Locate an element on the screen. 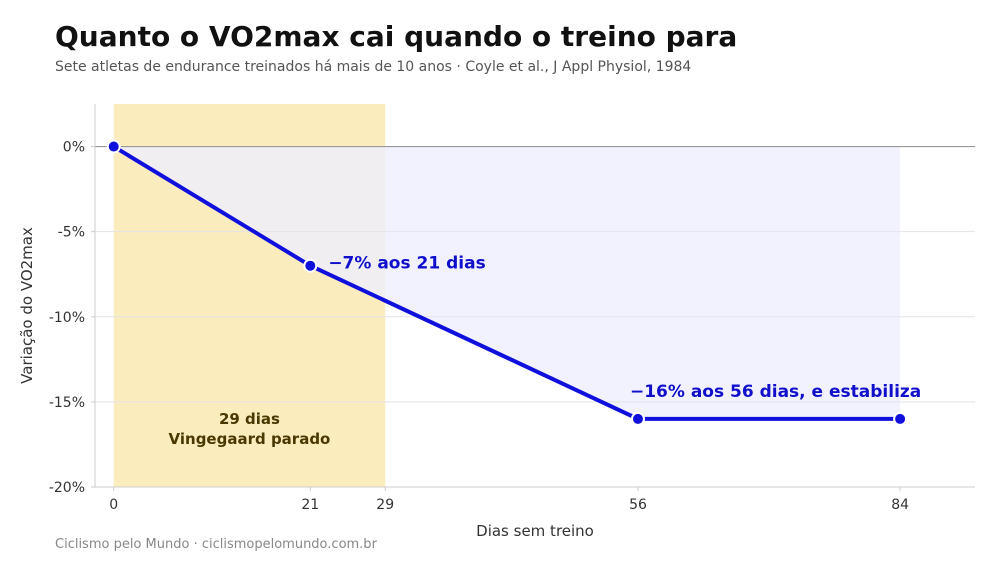 The height and width of the screenshot is (563, 1000). x-axis-title: Dias sem treino is located at coordinates (535, 531).